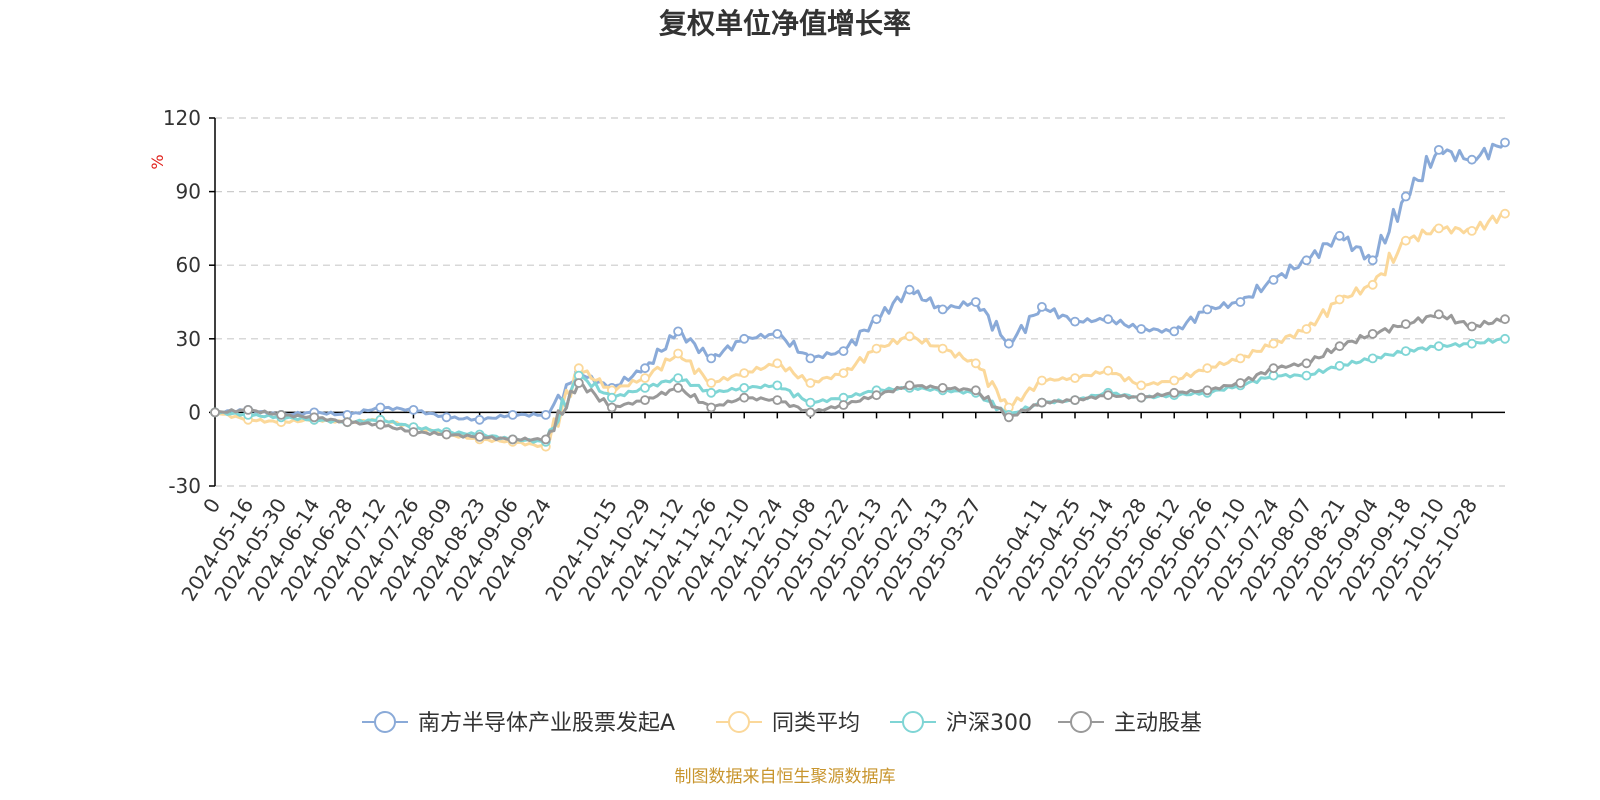 This screenshot has width=1600, height=800. I want to click on legend-marker-icon, so click(1081, 722).